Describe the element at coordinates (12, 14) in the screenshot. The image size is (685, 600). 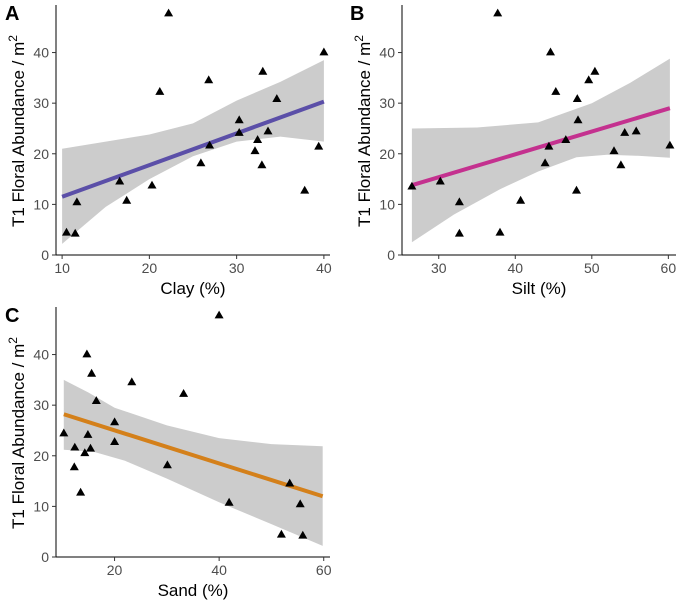
I see `panel-label: A` at that location.